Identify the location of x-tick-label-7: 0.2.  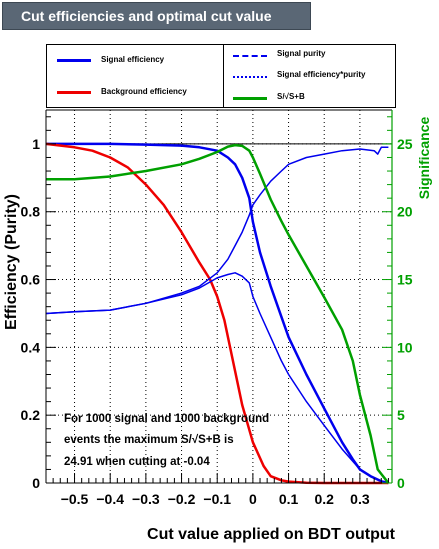
(324, 499).